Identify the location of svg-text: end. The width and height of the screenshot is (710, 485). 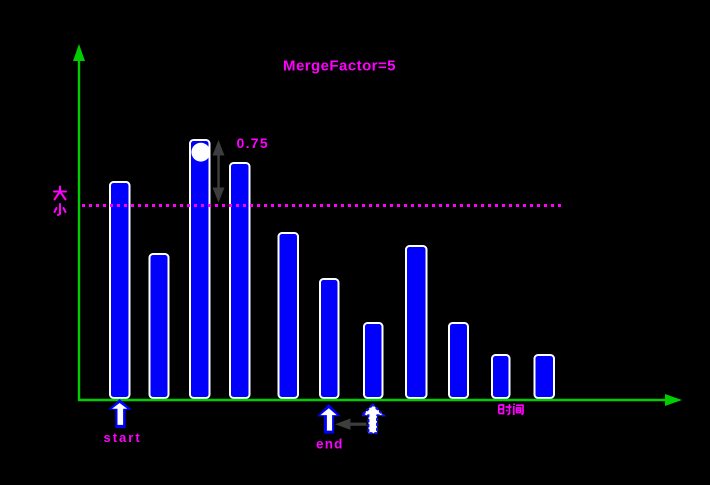
(330, 444).